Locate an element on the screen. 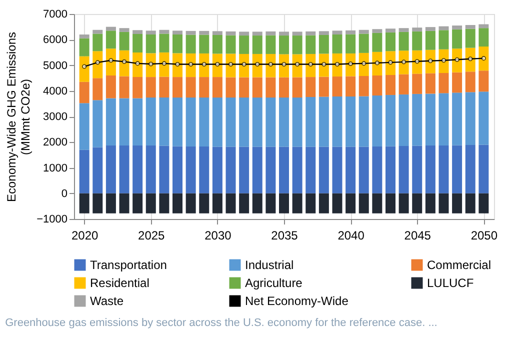 The width and height of the screenshot is (512, 343). x-tick-label: 2030 is located at coordinates (218, 235).